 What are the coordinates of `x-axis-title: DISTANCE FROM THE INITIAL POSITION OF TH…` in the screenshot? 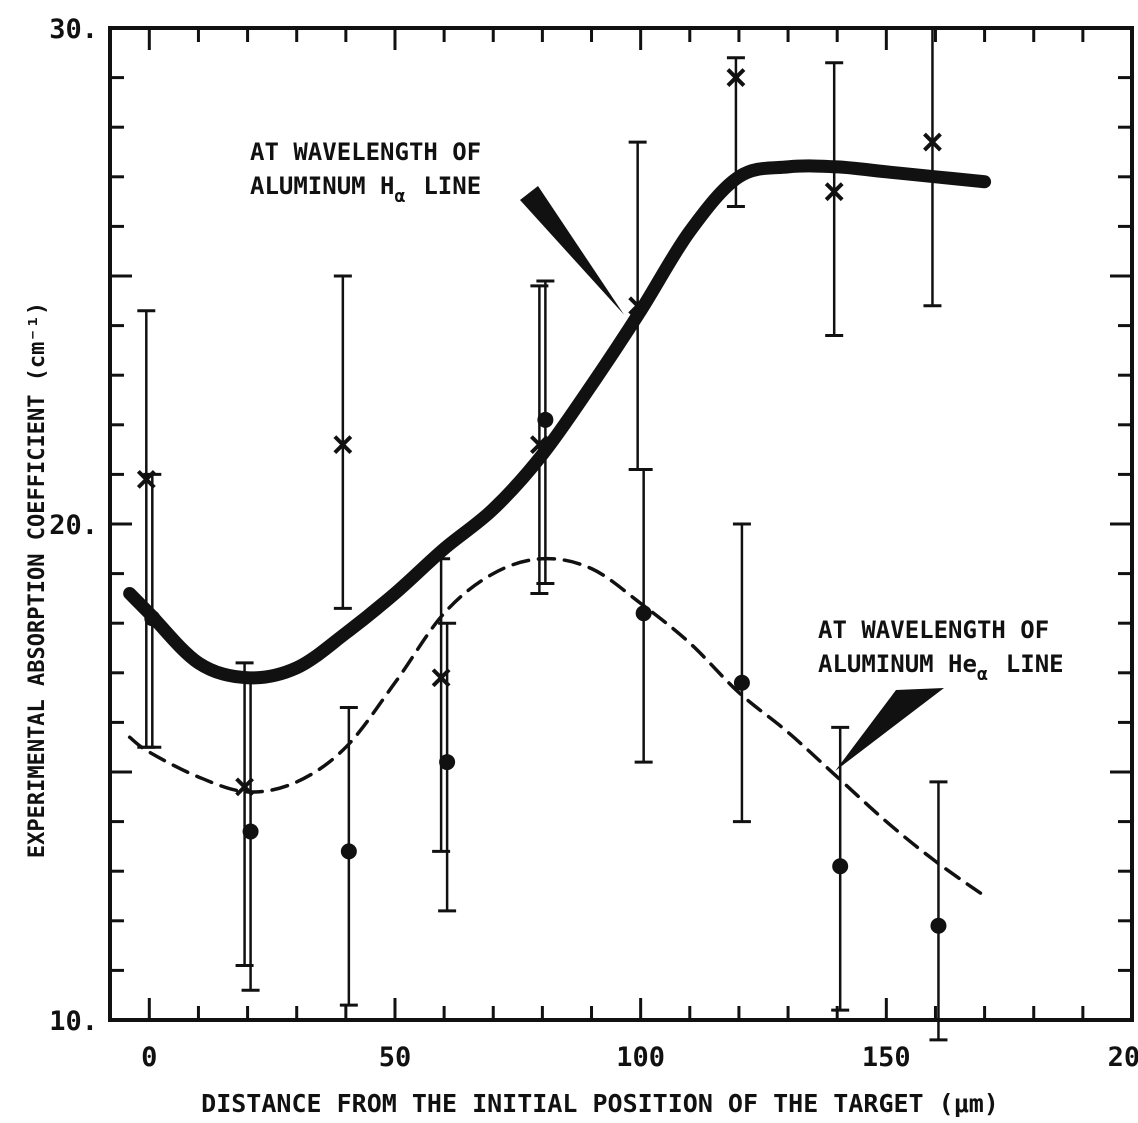 It's located at (600, 1103).